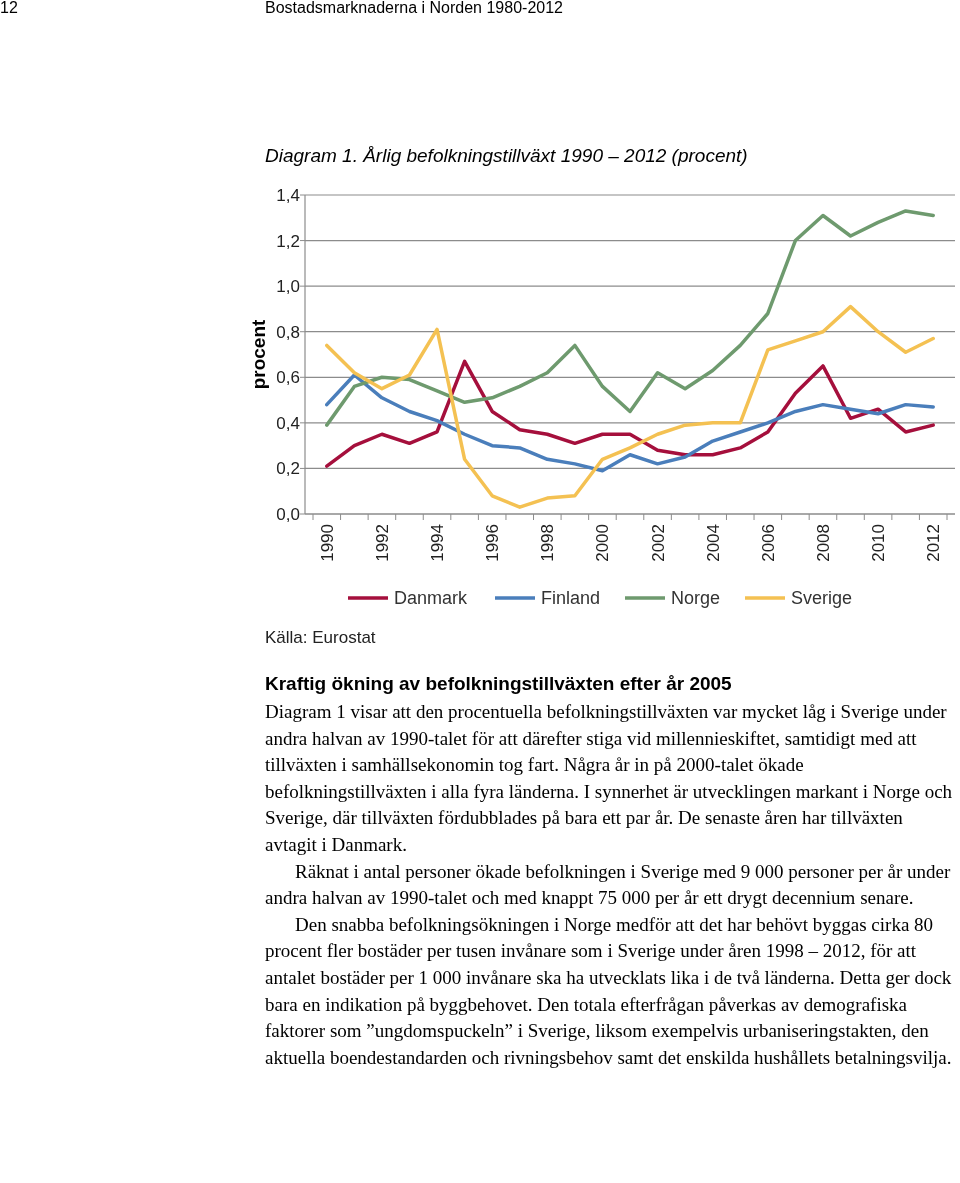 This screenshot has height=1183, width=960. What do you see at coordinates (609, 778) in the screenshot?
I see `text: Diagram 1 visar att den procentuella befolkningstillväxten var mycket låg i Sverige under andra halvan av 1990-talet för att därefter stiga vid millennieskiftet, samtidigt med att tillväxten i samhällsekonomin tog fart. Några år in på 2000-talet ökade befolkningstillväxten i alla fyra länderna. I synnerhet är utvecklingen markant i Norge och Sverige, där tillväxten fördubblades på bara ett par år. De senaste åren har tillväxten avtagit i Danmark.` at bounding box center [609, 778].